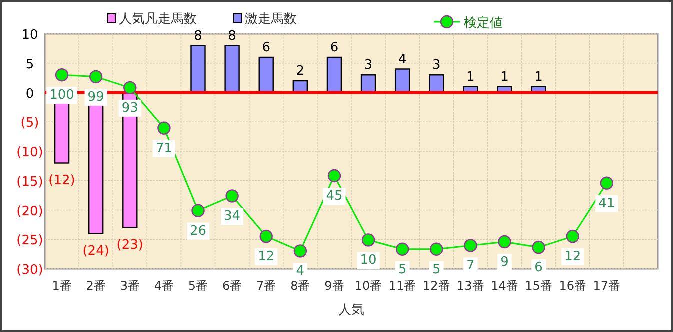  Describe the element at coordinates (504, 262) in the screenshot. I see `data-label: 9` at that location.